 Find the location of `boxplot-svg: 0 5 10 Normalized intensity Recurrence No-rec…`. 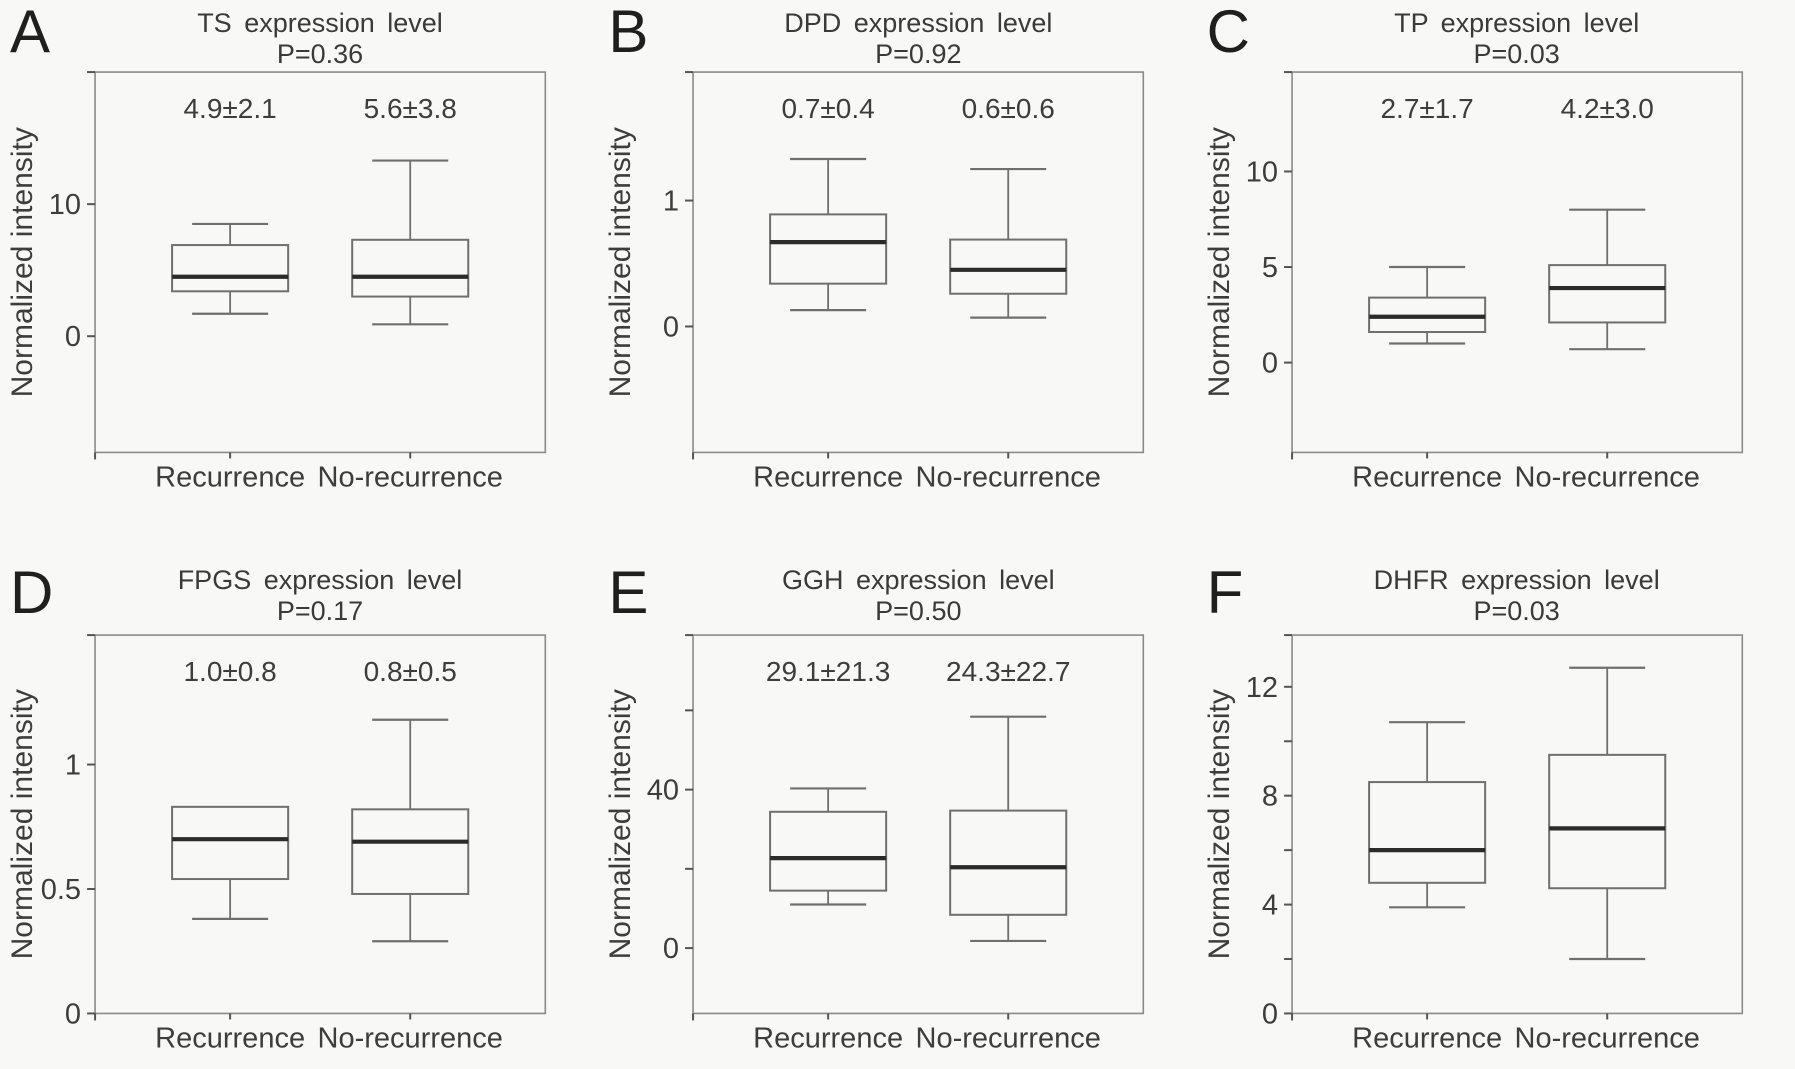

boxplot-svg: 0 5 10 Normalized intensity Recurrence No-rec… is located at coordinates (1473, 282).